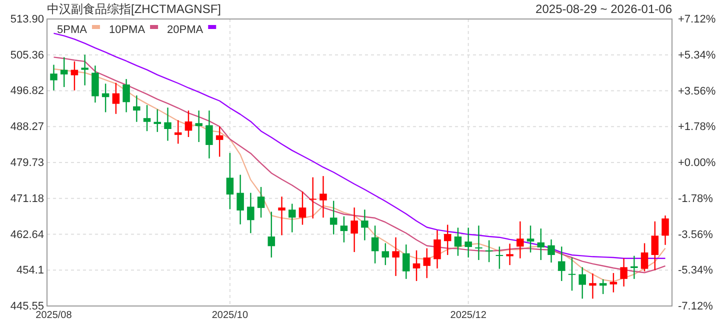 The width and height of the screenshot is (720, 320). I want to click on chart-title: 中汉副食品综指[ZHCTMAGNSF], so click(134, 9).